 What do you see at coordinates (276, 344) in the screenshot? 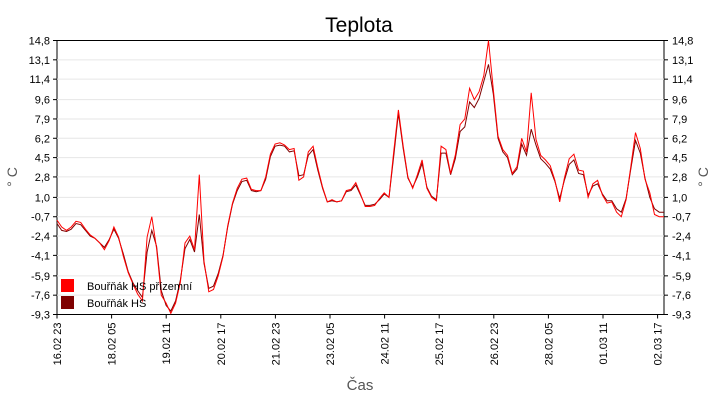
I see `x-tick-label: 21.02 23` at bounding box center [276, 344].